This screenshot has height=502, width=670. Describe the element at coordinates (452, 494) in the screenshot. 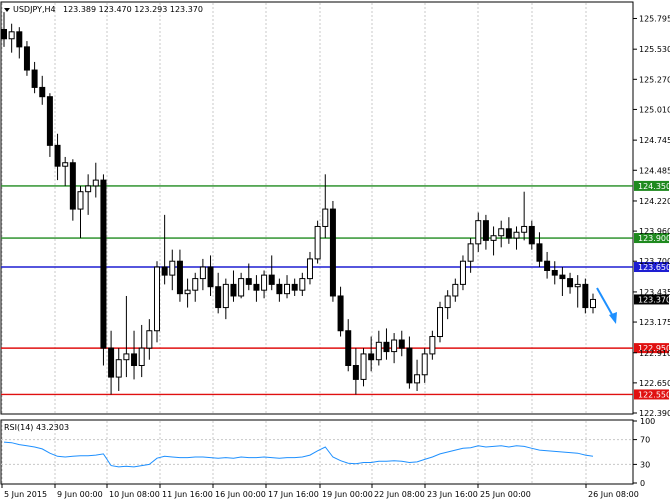

I see `time-tick: 23 Jun 16:00` at that location.